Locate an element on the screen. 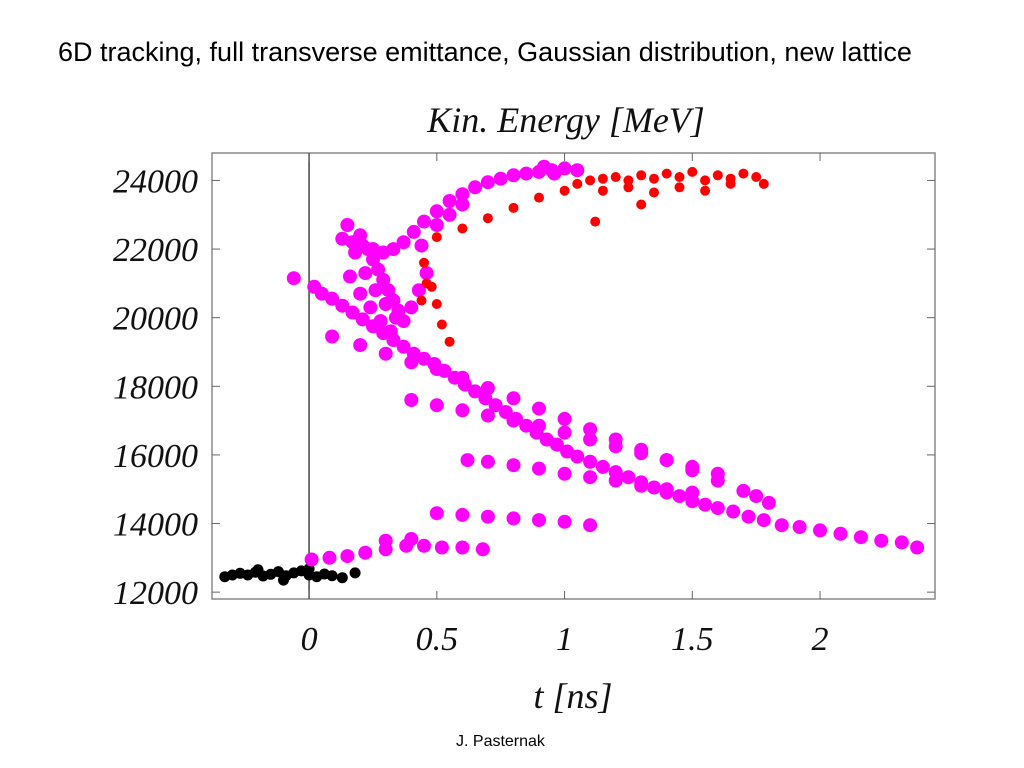  y-tick-label: 18000 is located at coordinates (155, 387).